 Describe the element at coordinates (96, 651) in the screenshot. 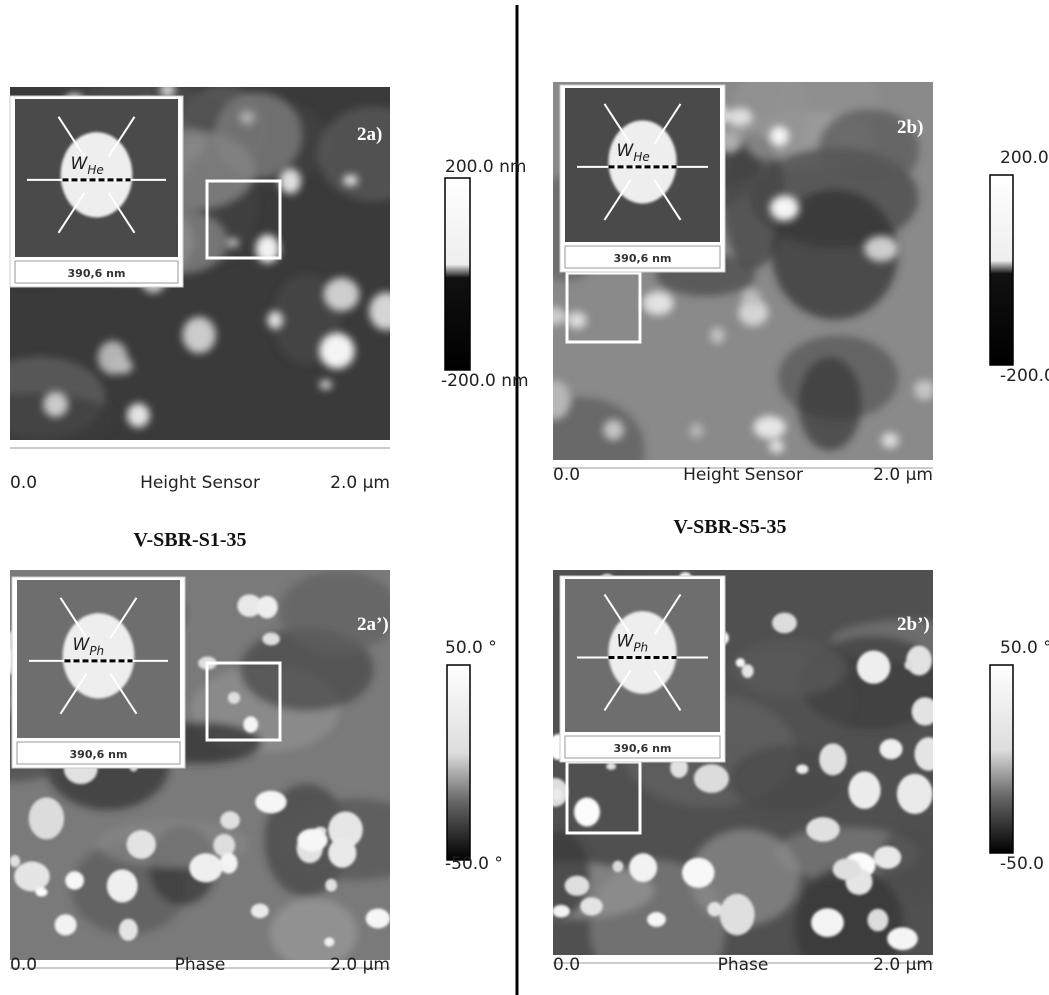

I see `width-symbol-subscript: Ph` at that location.